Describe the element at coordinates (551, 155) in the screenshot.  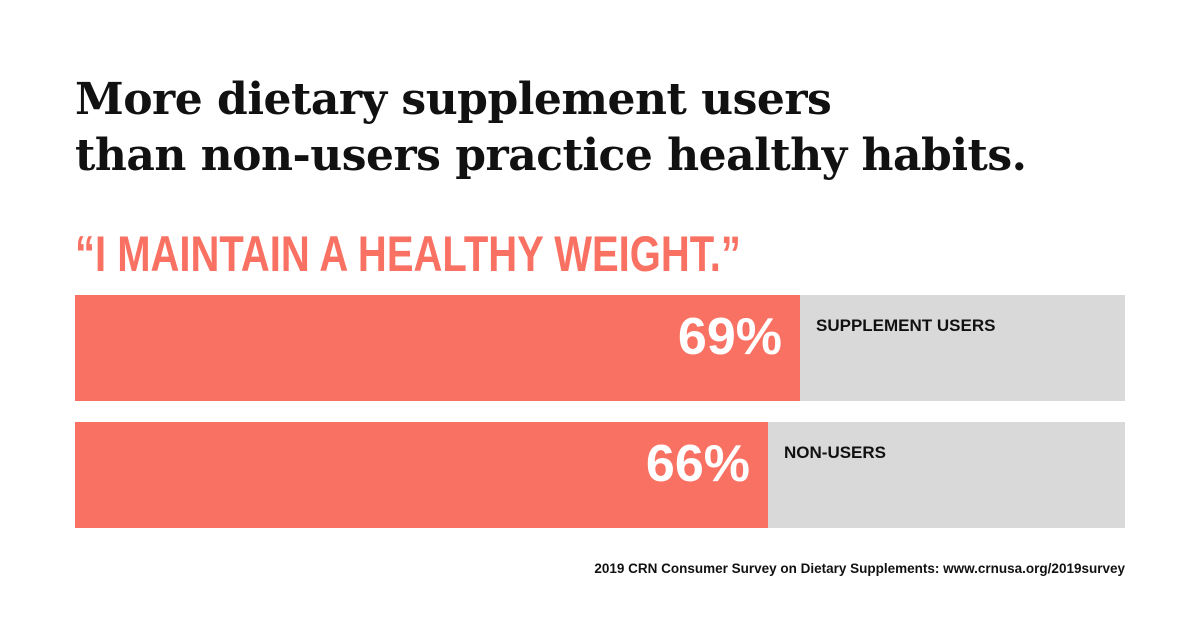
I see `headline-line-2: than non-users practice healthy habits.` at that location.